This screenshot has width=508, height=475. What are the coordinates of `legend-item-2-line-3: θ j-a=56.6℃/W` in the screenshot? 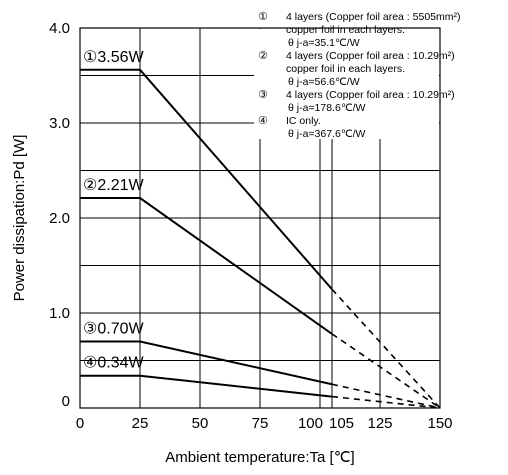 It's located at (324, 82).